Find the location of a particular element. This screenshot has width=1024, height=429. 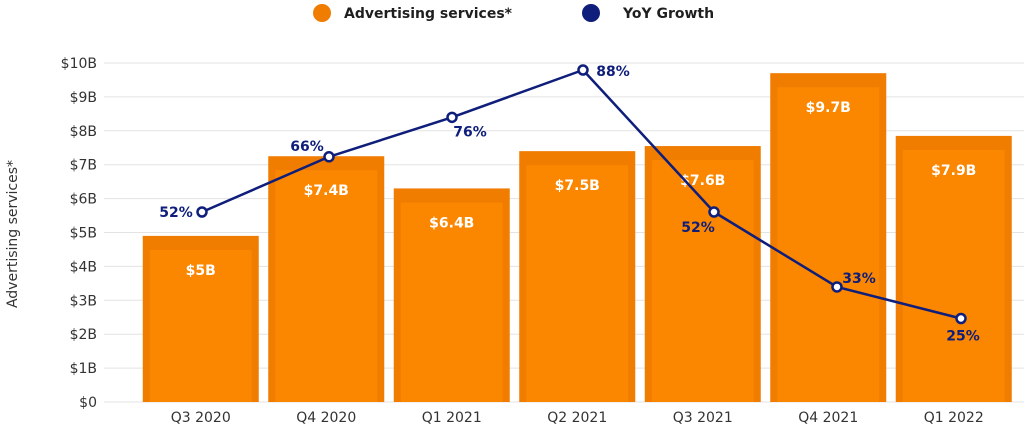

bar-value-label: $7.9B is located at coordinates (953, 171).